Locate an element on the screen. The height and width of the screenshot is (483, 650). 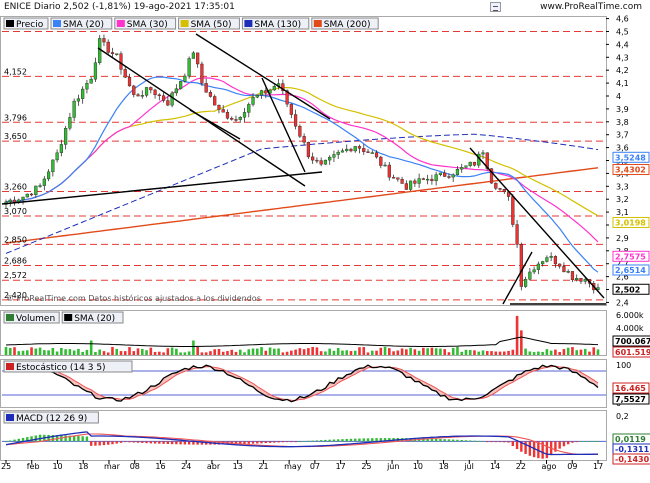
x-tick-label: jul is located at coordinates (468, 466).